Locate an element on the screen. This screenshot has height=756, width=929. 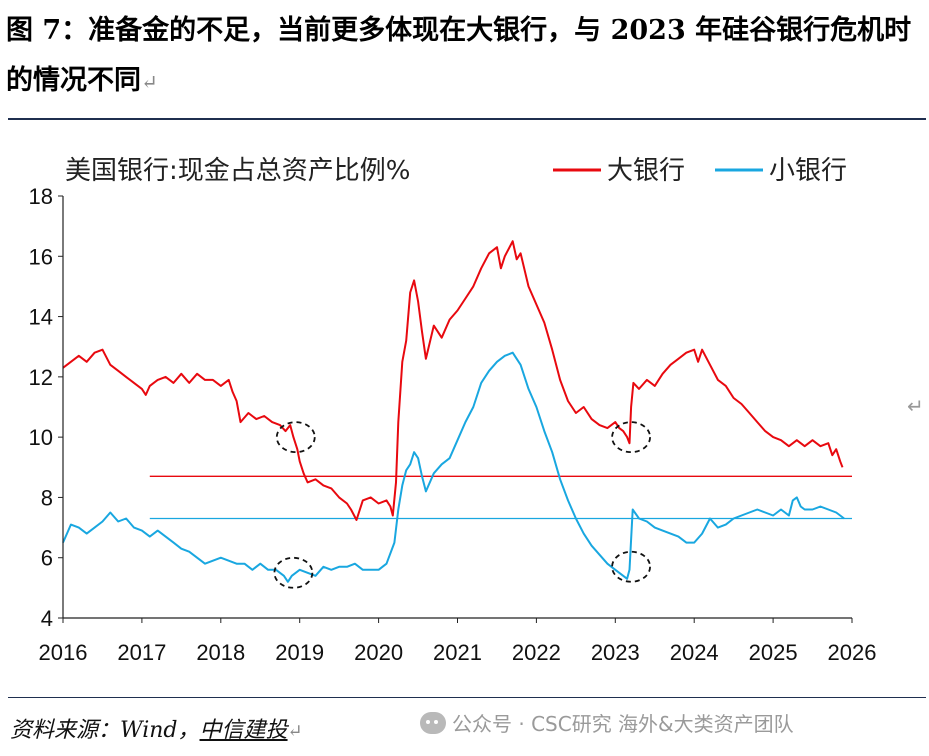
y-tick-label: 12 is located at coordinates (41, 377).